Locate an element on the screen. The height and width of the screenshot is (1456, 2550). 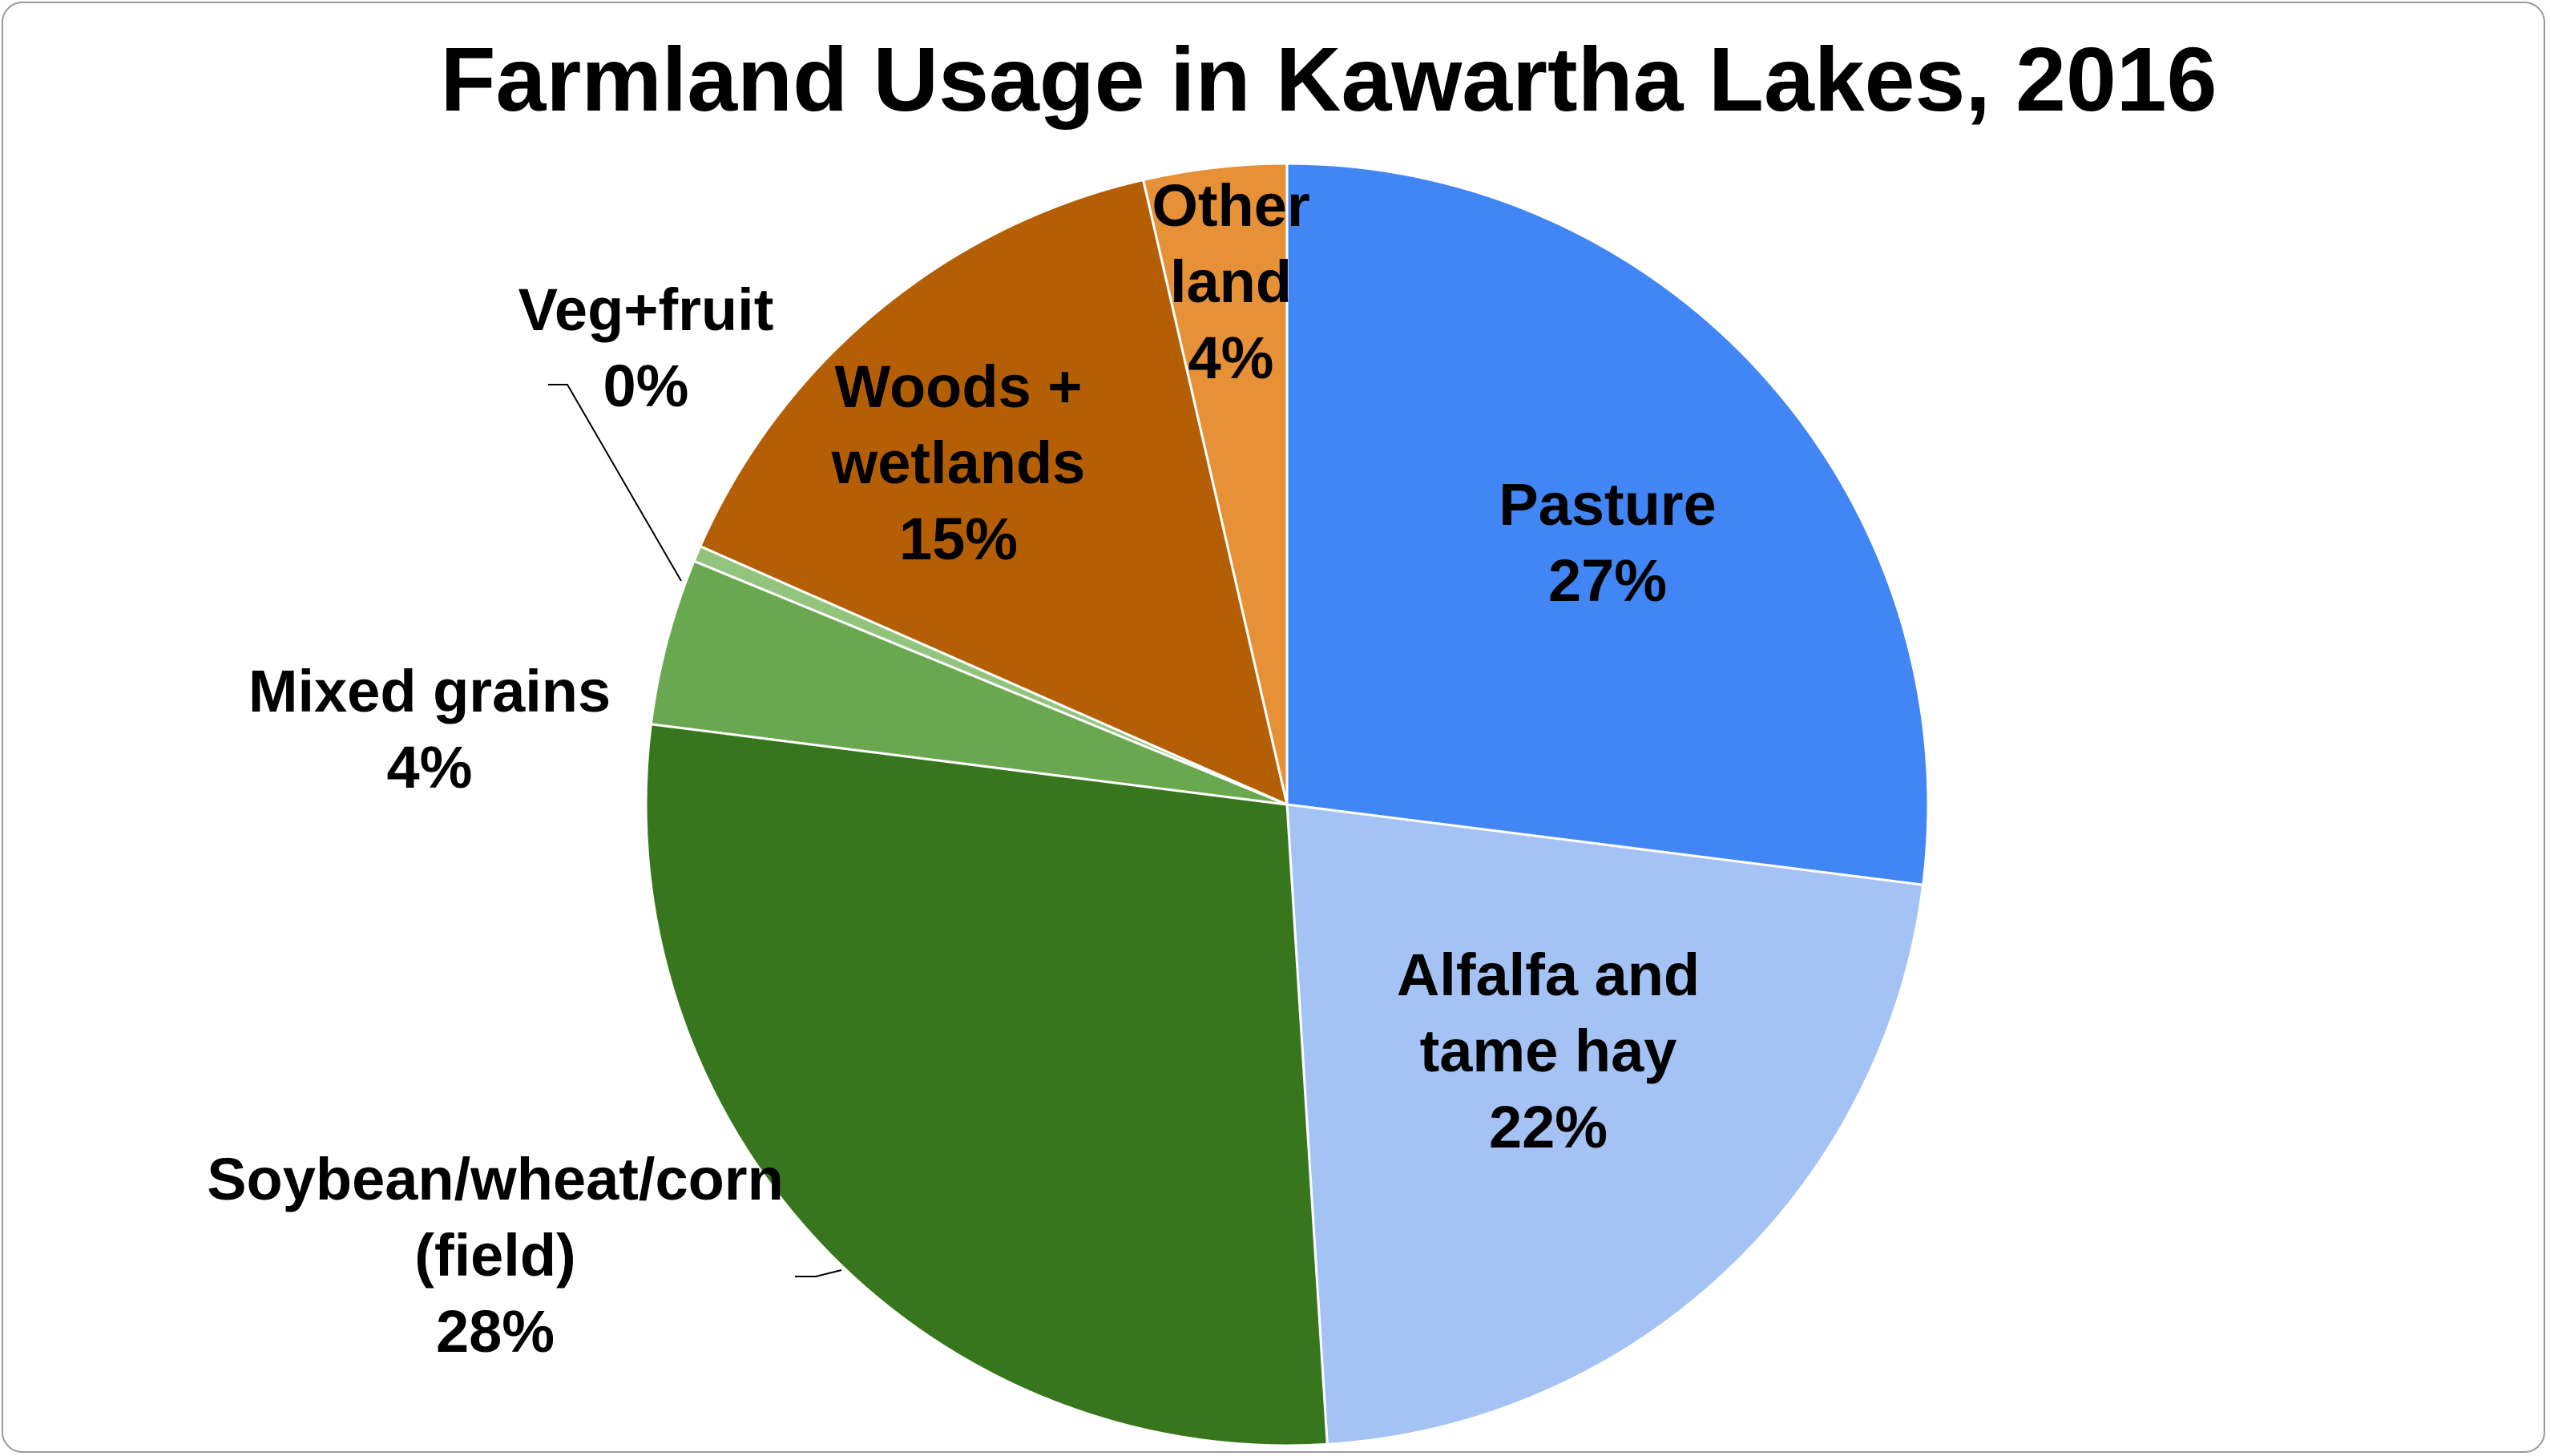
slice-label-mixed-grains: Mixed grains 4% is located at coordinates (429, 730).